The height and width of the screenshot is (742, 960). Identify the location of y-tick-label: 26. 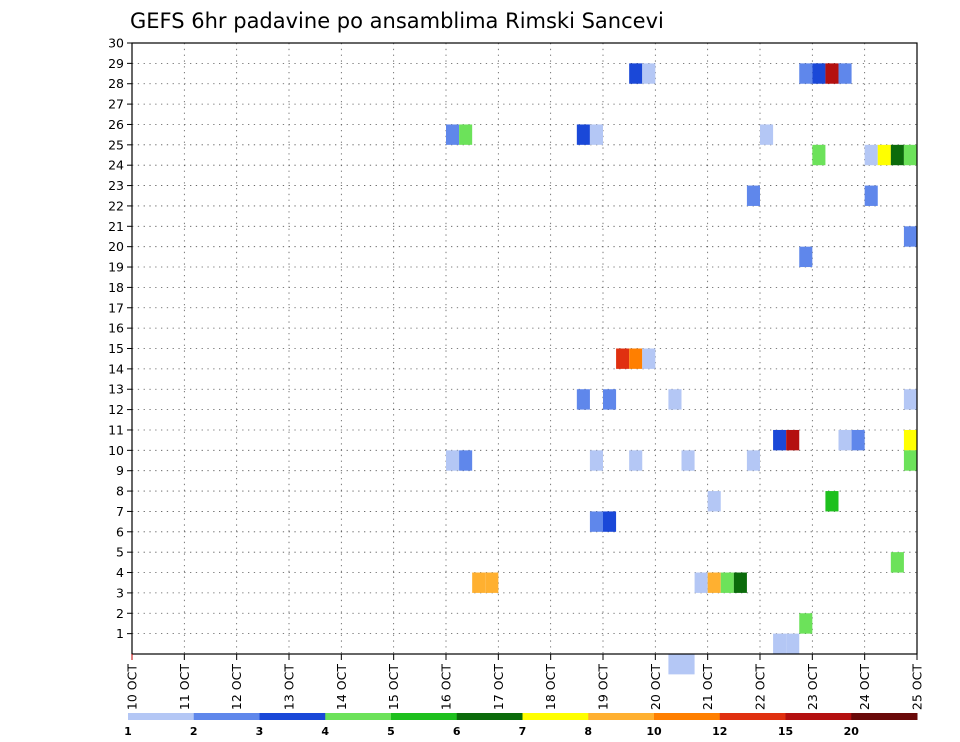
(116, 124).